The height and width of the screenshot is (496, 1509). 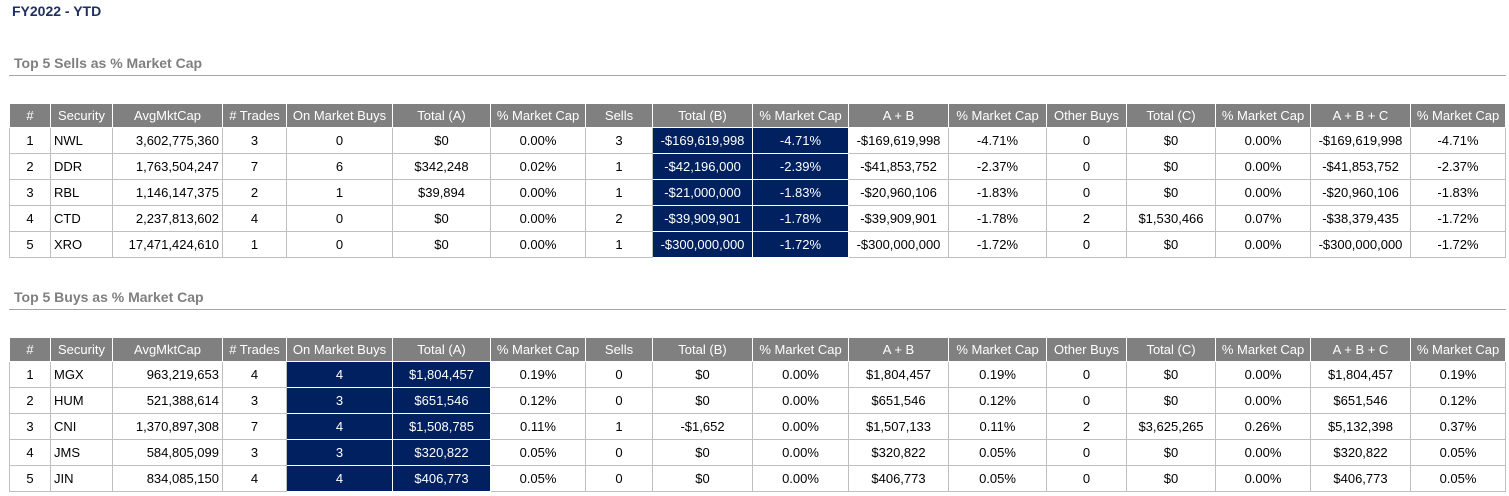 What do you see at coordinates (1458, 452) in the screenshot?
I see `table-cell: 0.05%` at bounding box center [1458, 452].